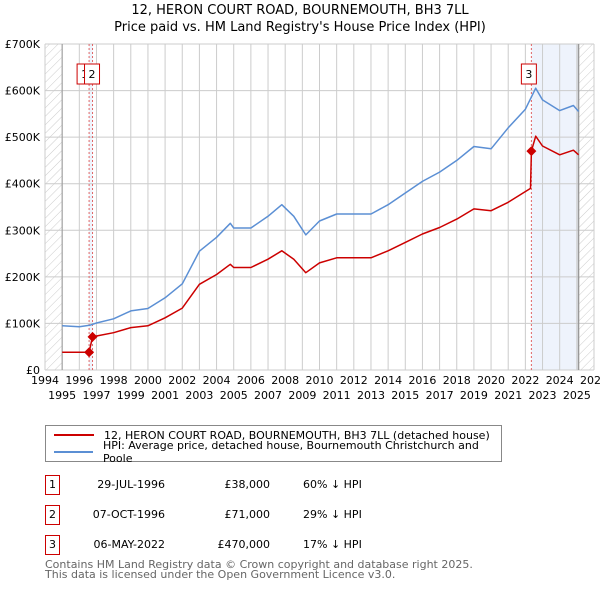 The height and width of the screenshot is (590, 600). Describe the element at coordinates (74, 435) in the screenshot. I see `legend-swatch-red` at that location.